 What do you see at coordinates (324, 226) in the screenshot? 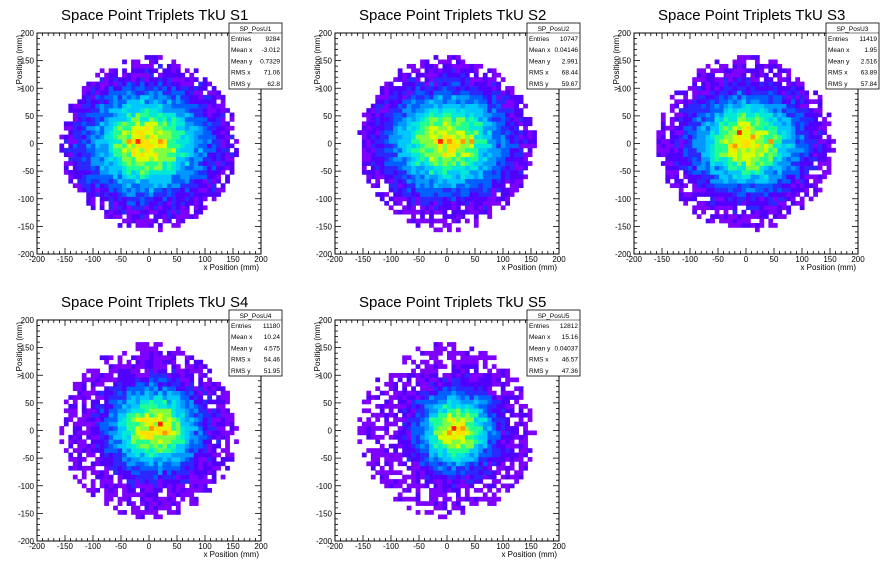
I see `y-tick-label: -150` at bounding box center [324, 226].